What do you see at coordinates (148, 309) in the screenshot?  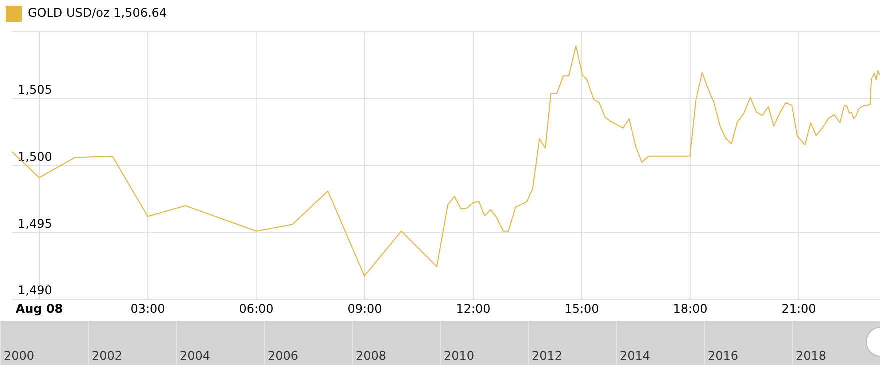 I see `x-tick-label: 03:00` at bounding box center [148, 309].